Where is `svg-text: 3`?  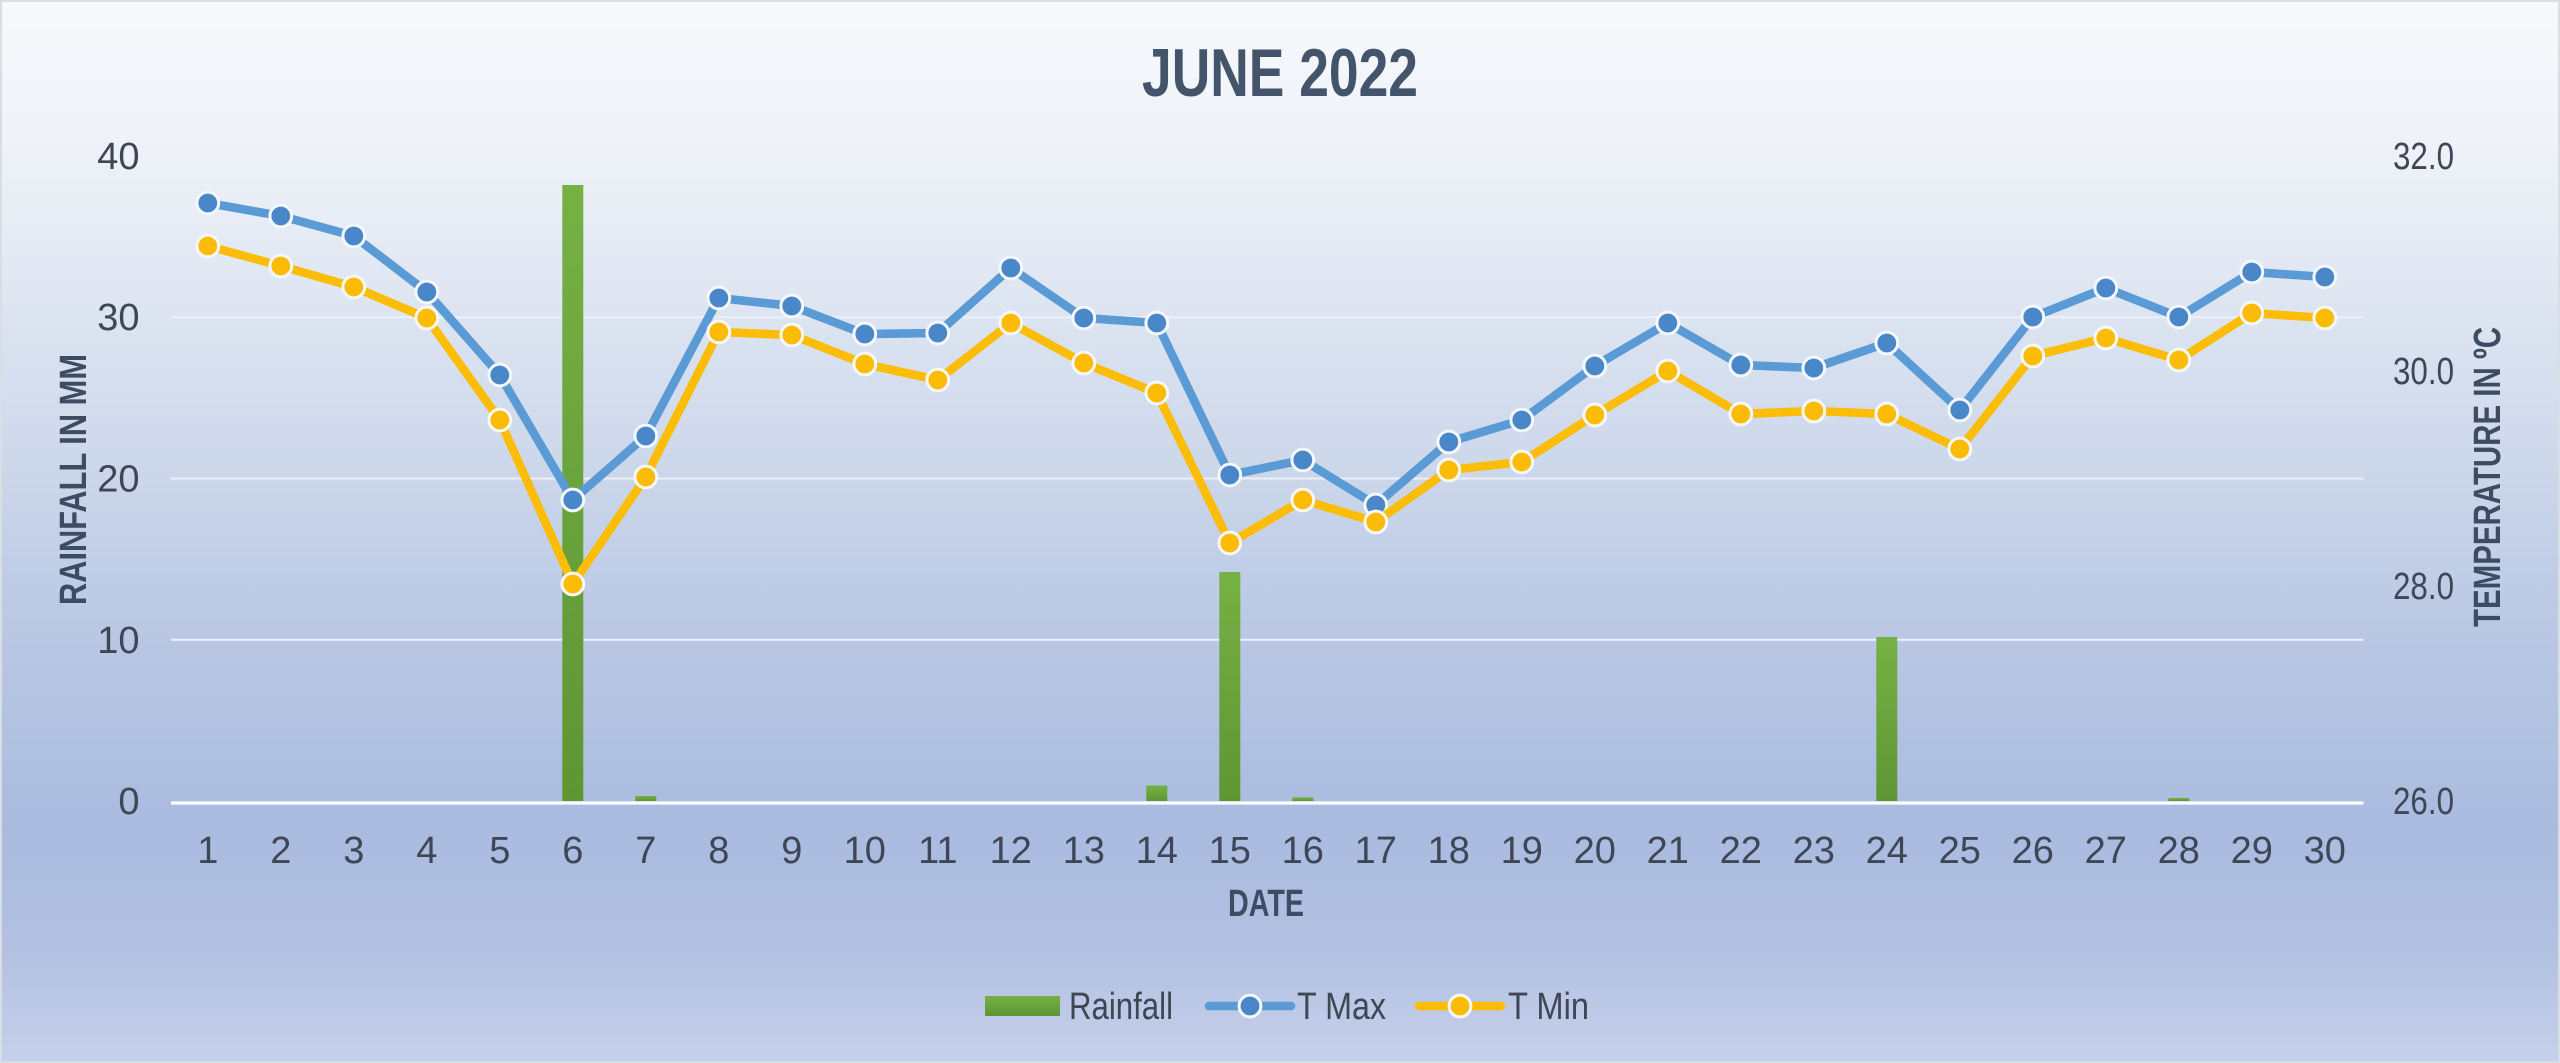 svg-text: 3 is located at coordinates (353, 851).